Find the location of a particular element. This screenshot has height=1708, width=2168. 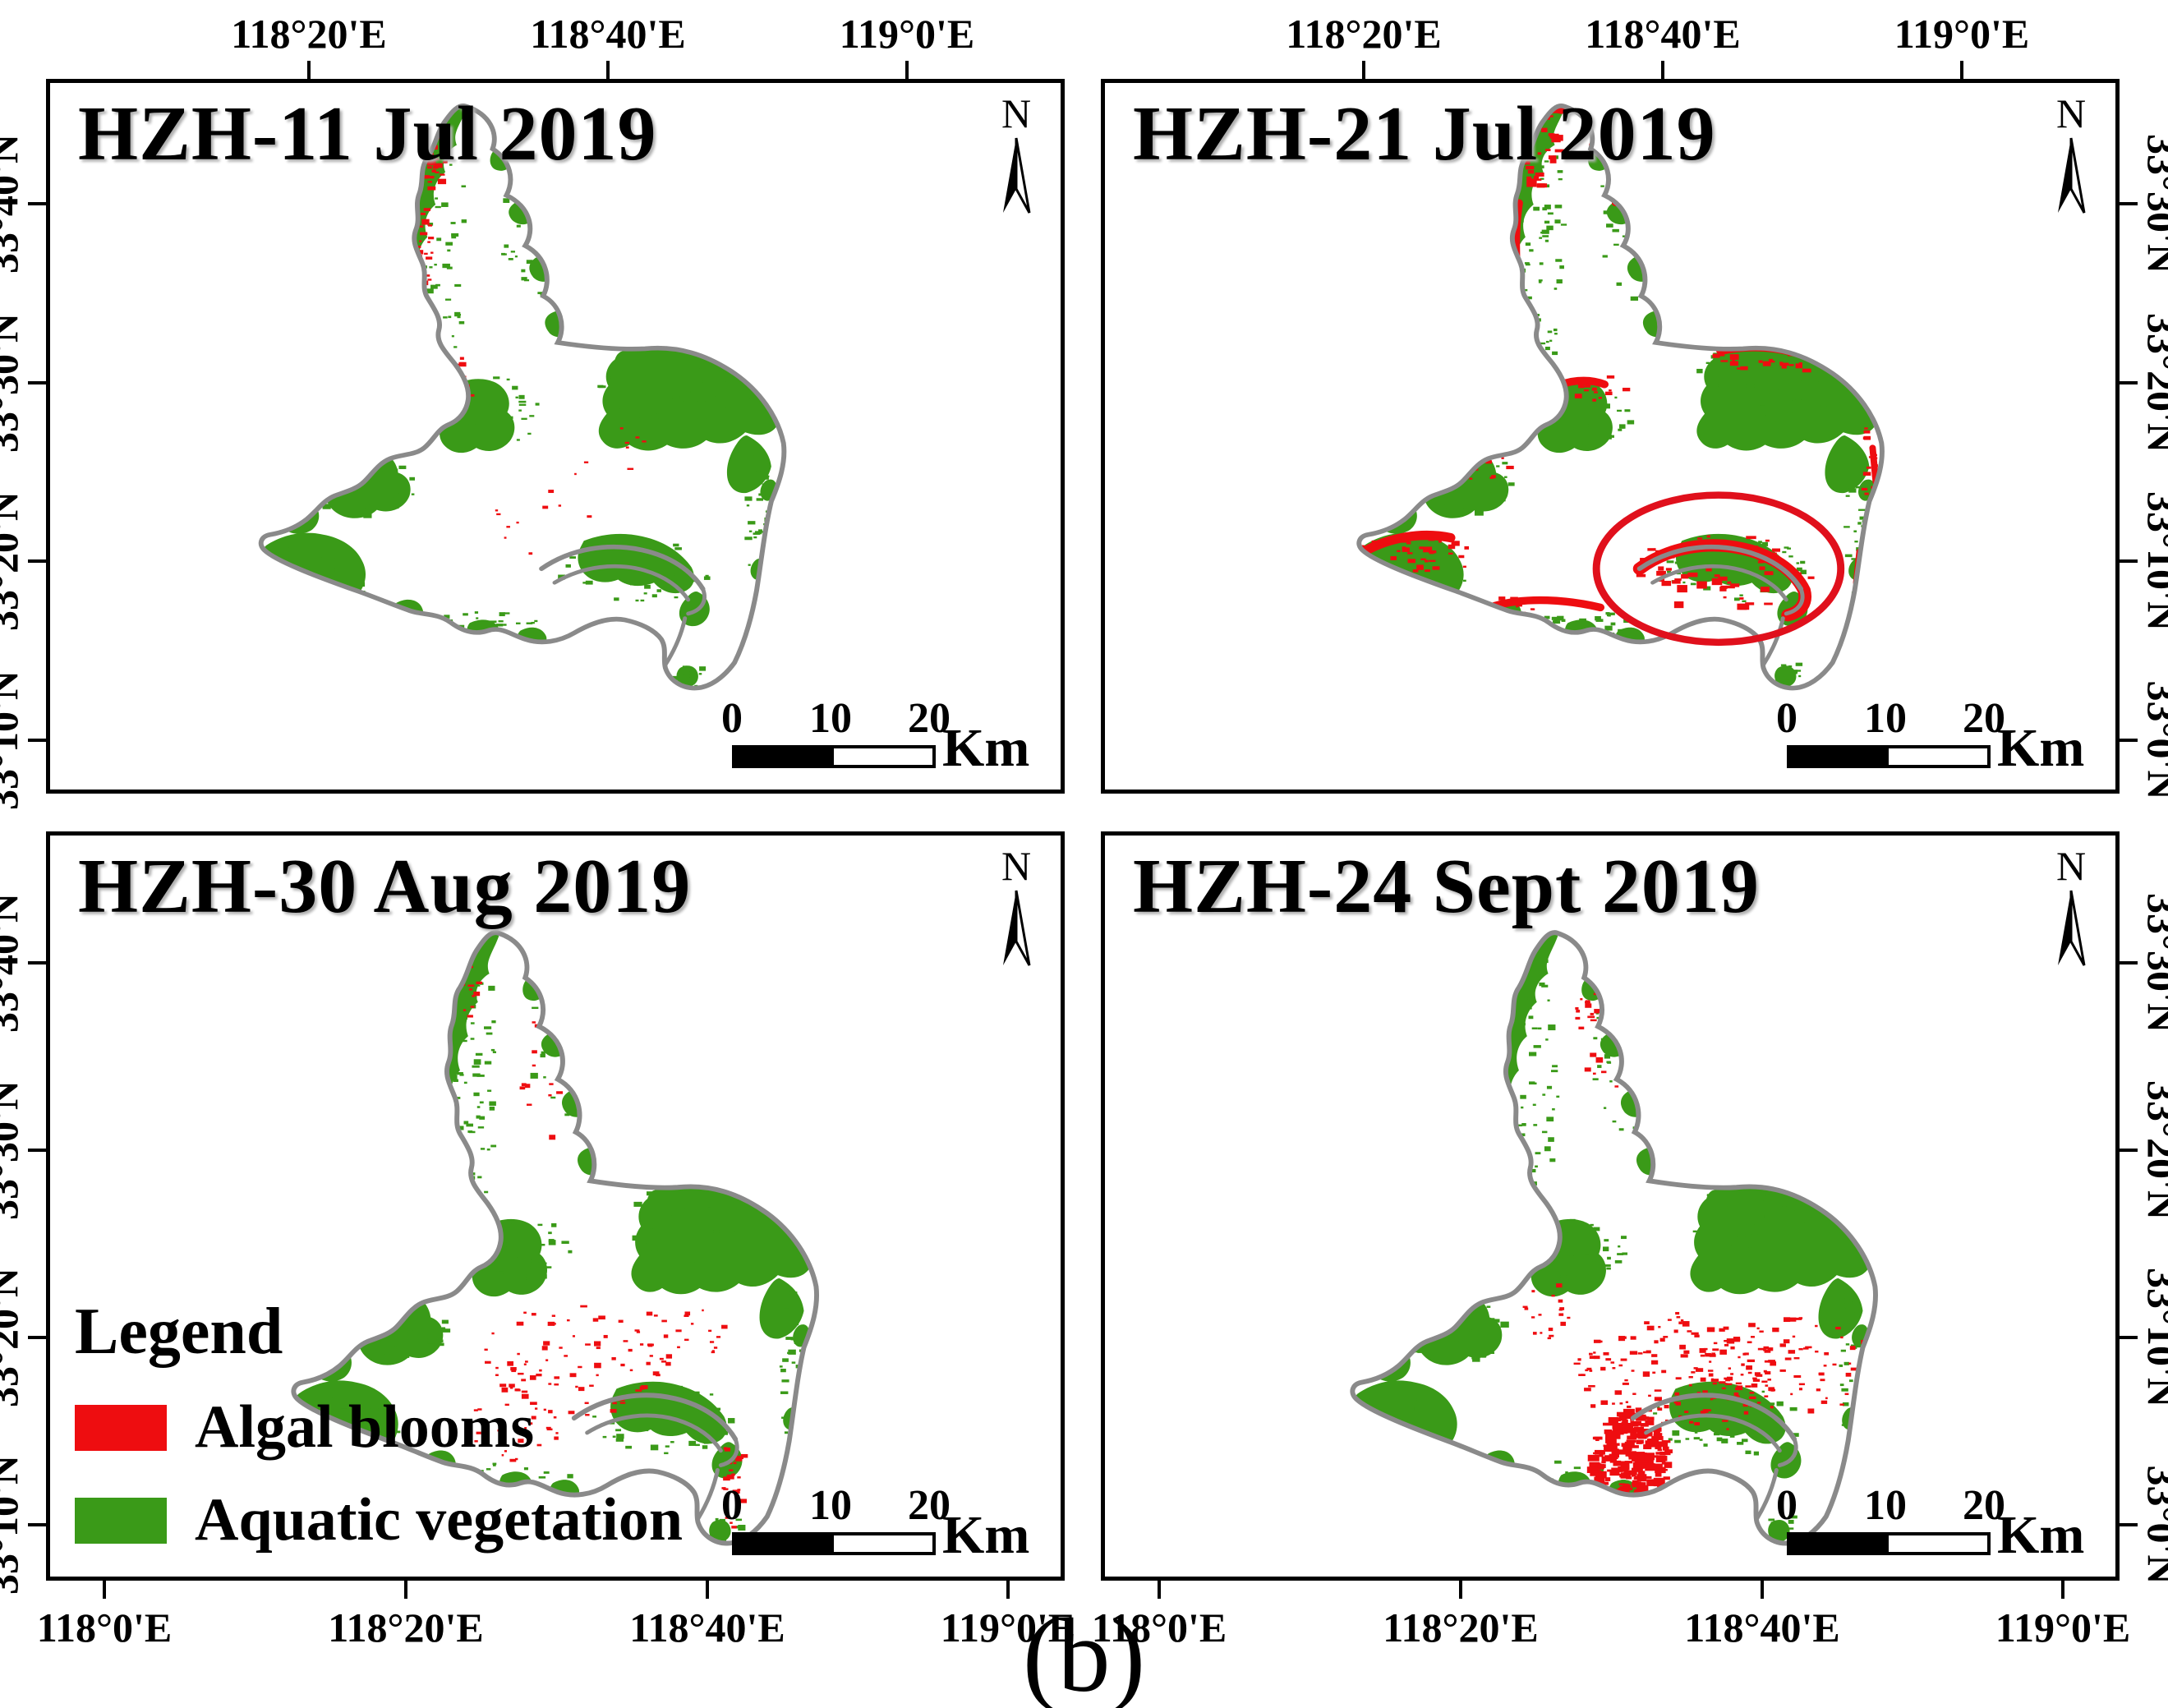

lon-tick-label: 118°0'E is located at coordinates (104, 1627).